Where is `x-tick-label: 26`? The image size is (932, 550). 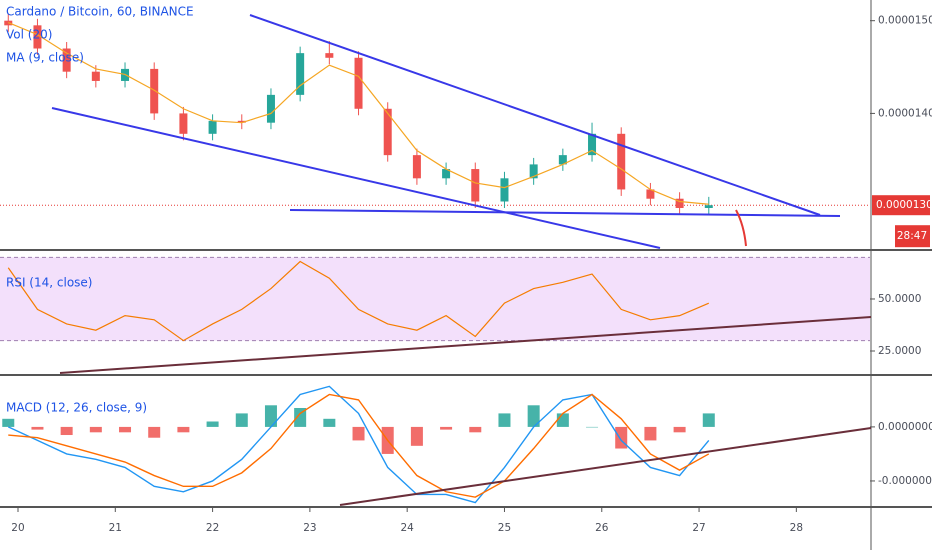 x-tick-label: 26 is located at coordinates (602, 528).